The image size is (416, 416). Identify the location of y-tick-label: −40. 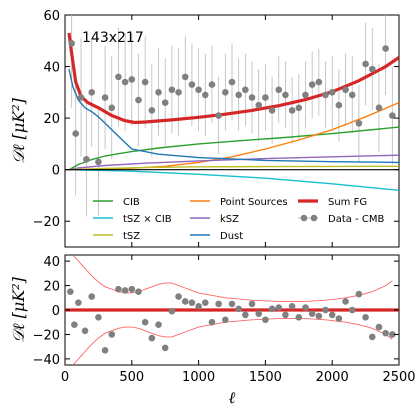
(46, 360).